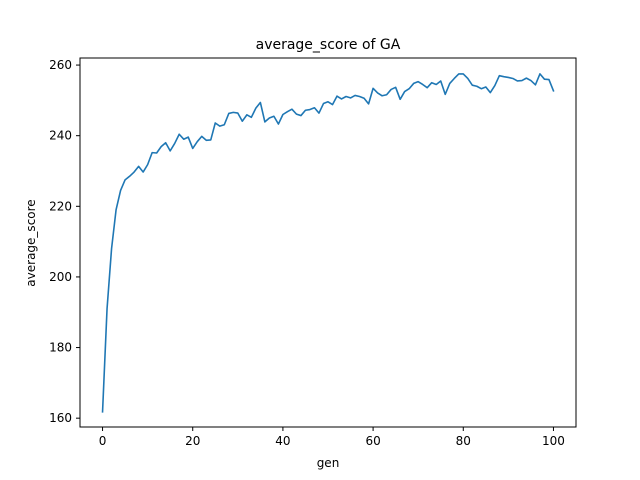 Image resolution: width=640 pixels, height=480 pixels. I want to click on x-tick-label: 80, so click(463, 441).